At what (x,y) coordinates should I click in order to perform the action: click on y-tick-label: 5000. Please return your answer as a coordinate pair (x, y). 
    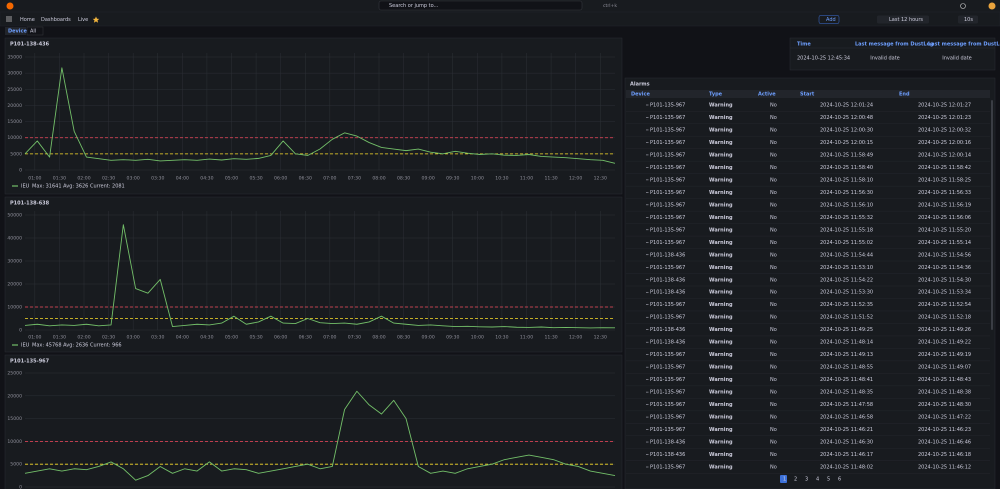
    Looking at the image, I should click on (16, 154).